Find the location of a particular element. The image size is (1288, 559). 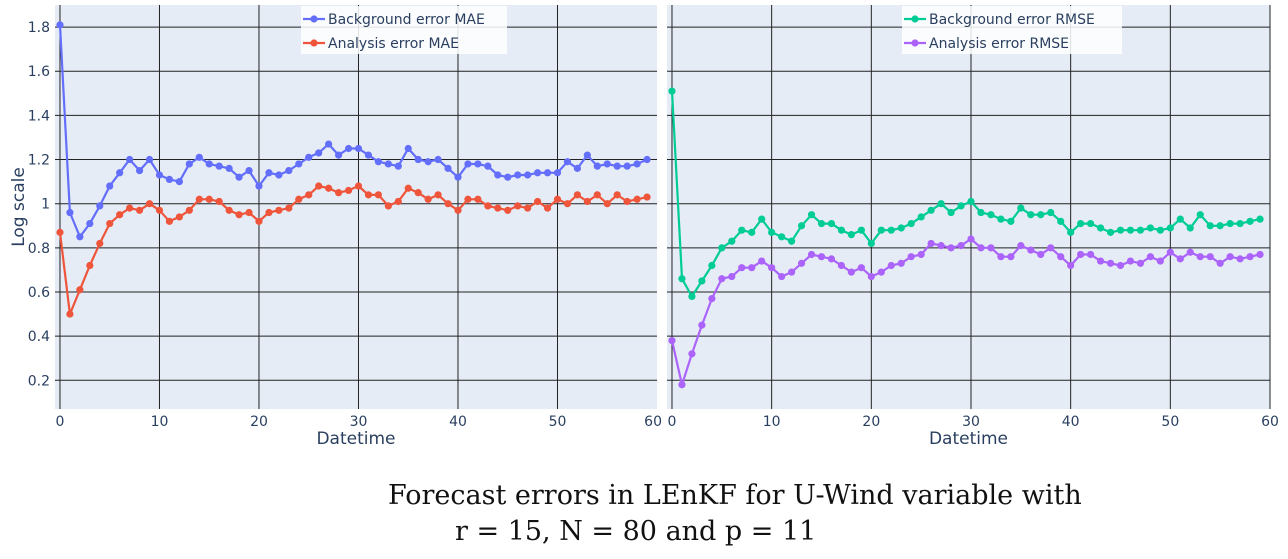

legend-label: Background error RMSE is located at coordinates (1012, 20).